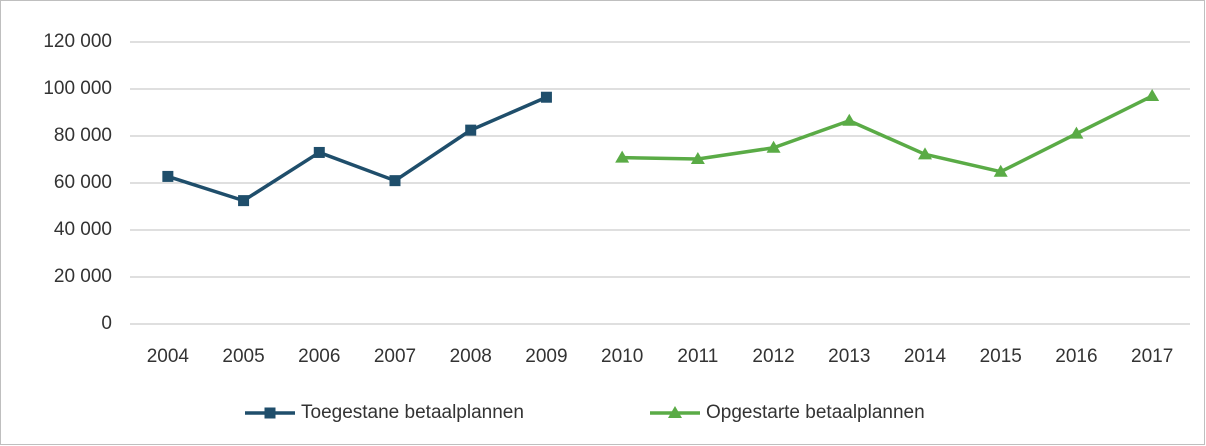 The height and width of the screenshot is (446, 1206). Describe the element at coordinates (106, 323) in the screenshot. I see `y-tick-label: 0` at that location.